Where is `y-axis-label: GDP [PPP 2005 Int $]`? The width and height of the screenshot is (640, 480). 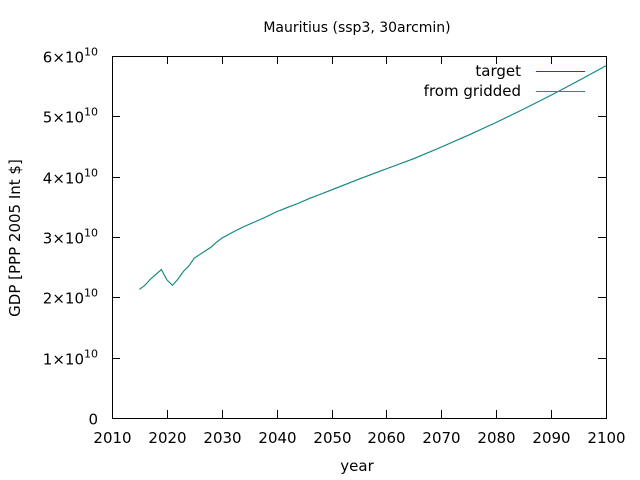 y-axis-label: GDP [PPP 2005 Int $] is located at coordinates (15, 238).